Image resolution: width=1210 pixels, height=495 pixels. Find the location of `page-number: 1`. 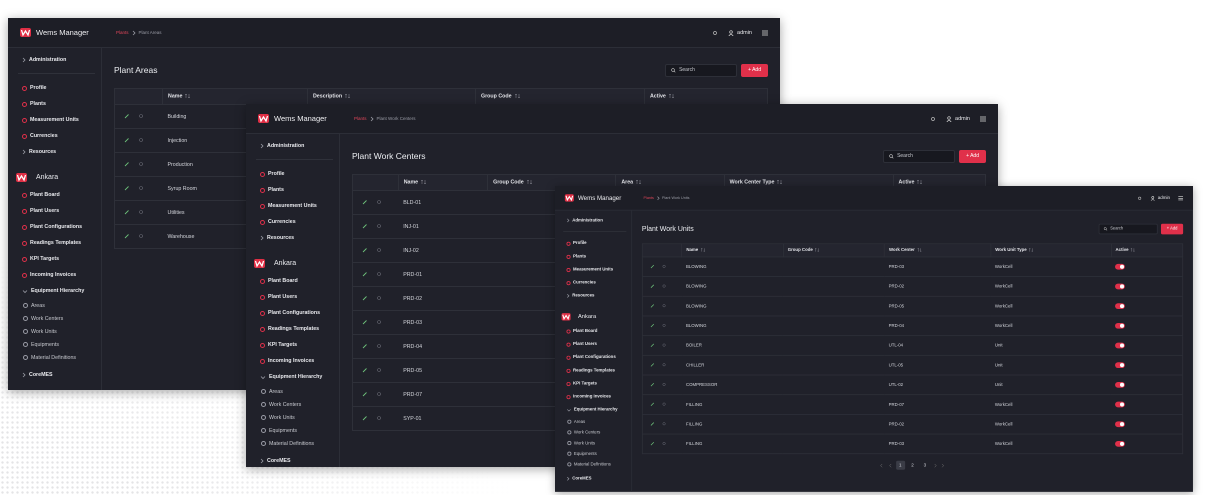

page-number: 1 is located at coordinates (900, 465).